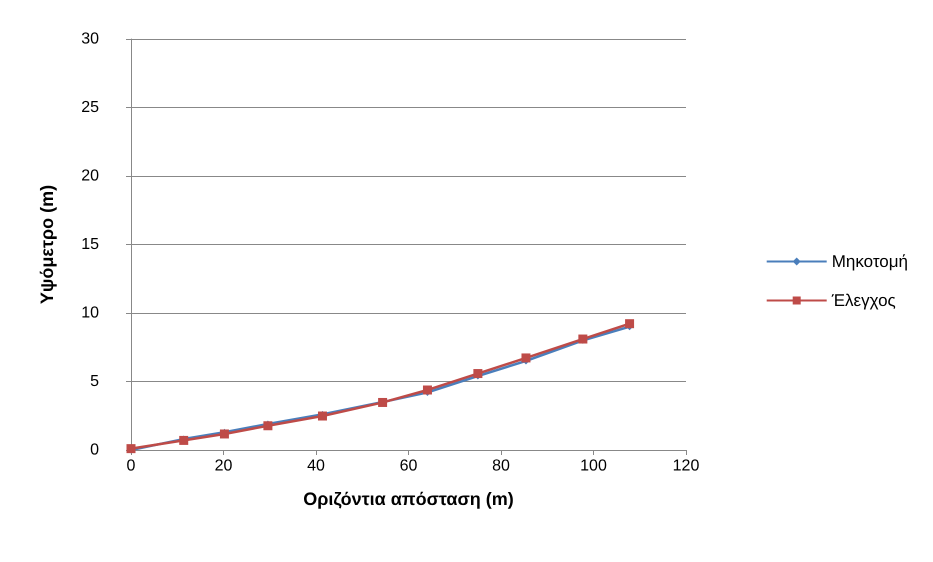 The height and width of the screenshot is (562, 933). Describe the element at coordinates (95, 450) in the screenshot. I see `y-tick-label: 0` at that location.